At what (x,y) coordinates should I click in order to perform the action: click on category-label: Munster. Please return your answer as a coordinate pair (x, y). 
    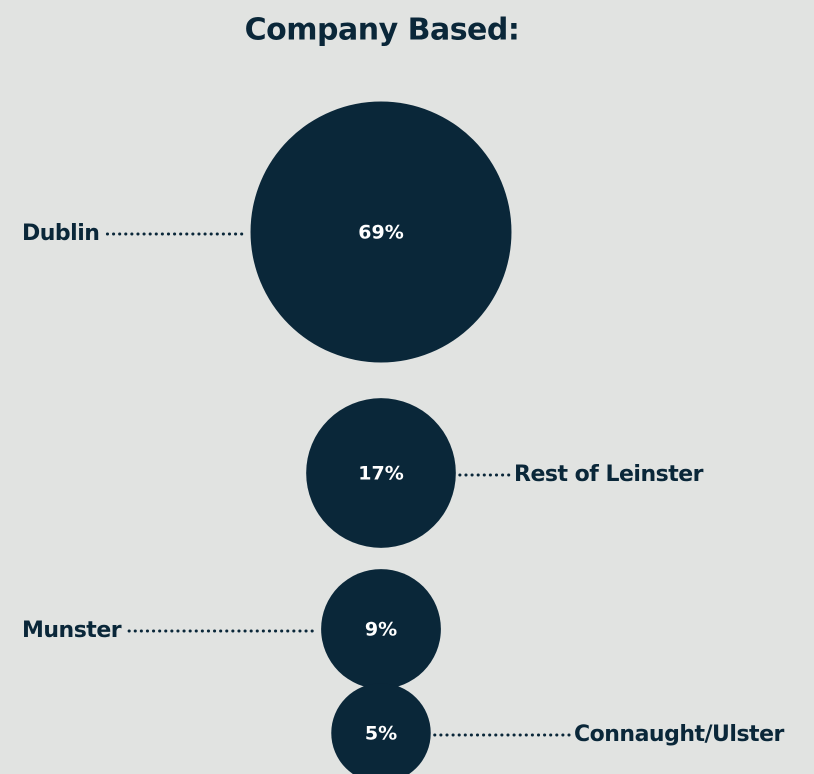
    Looking at the image, I should click on (72, 630).